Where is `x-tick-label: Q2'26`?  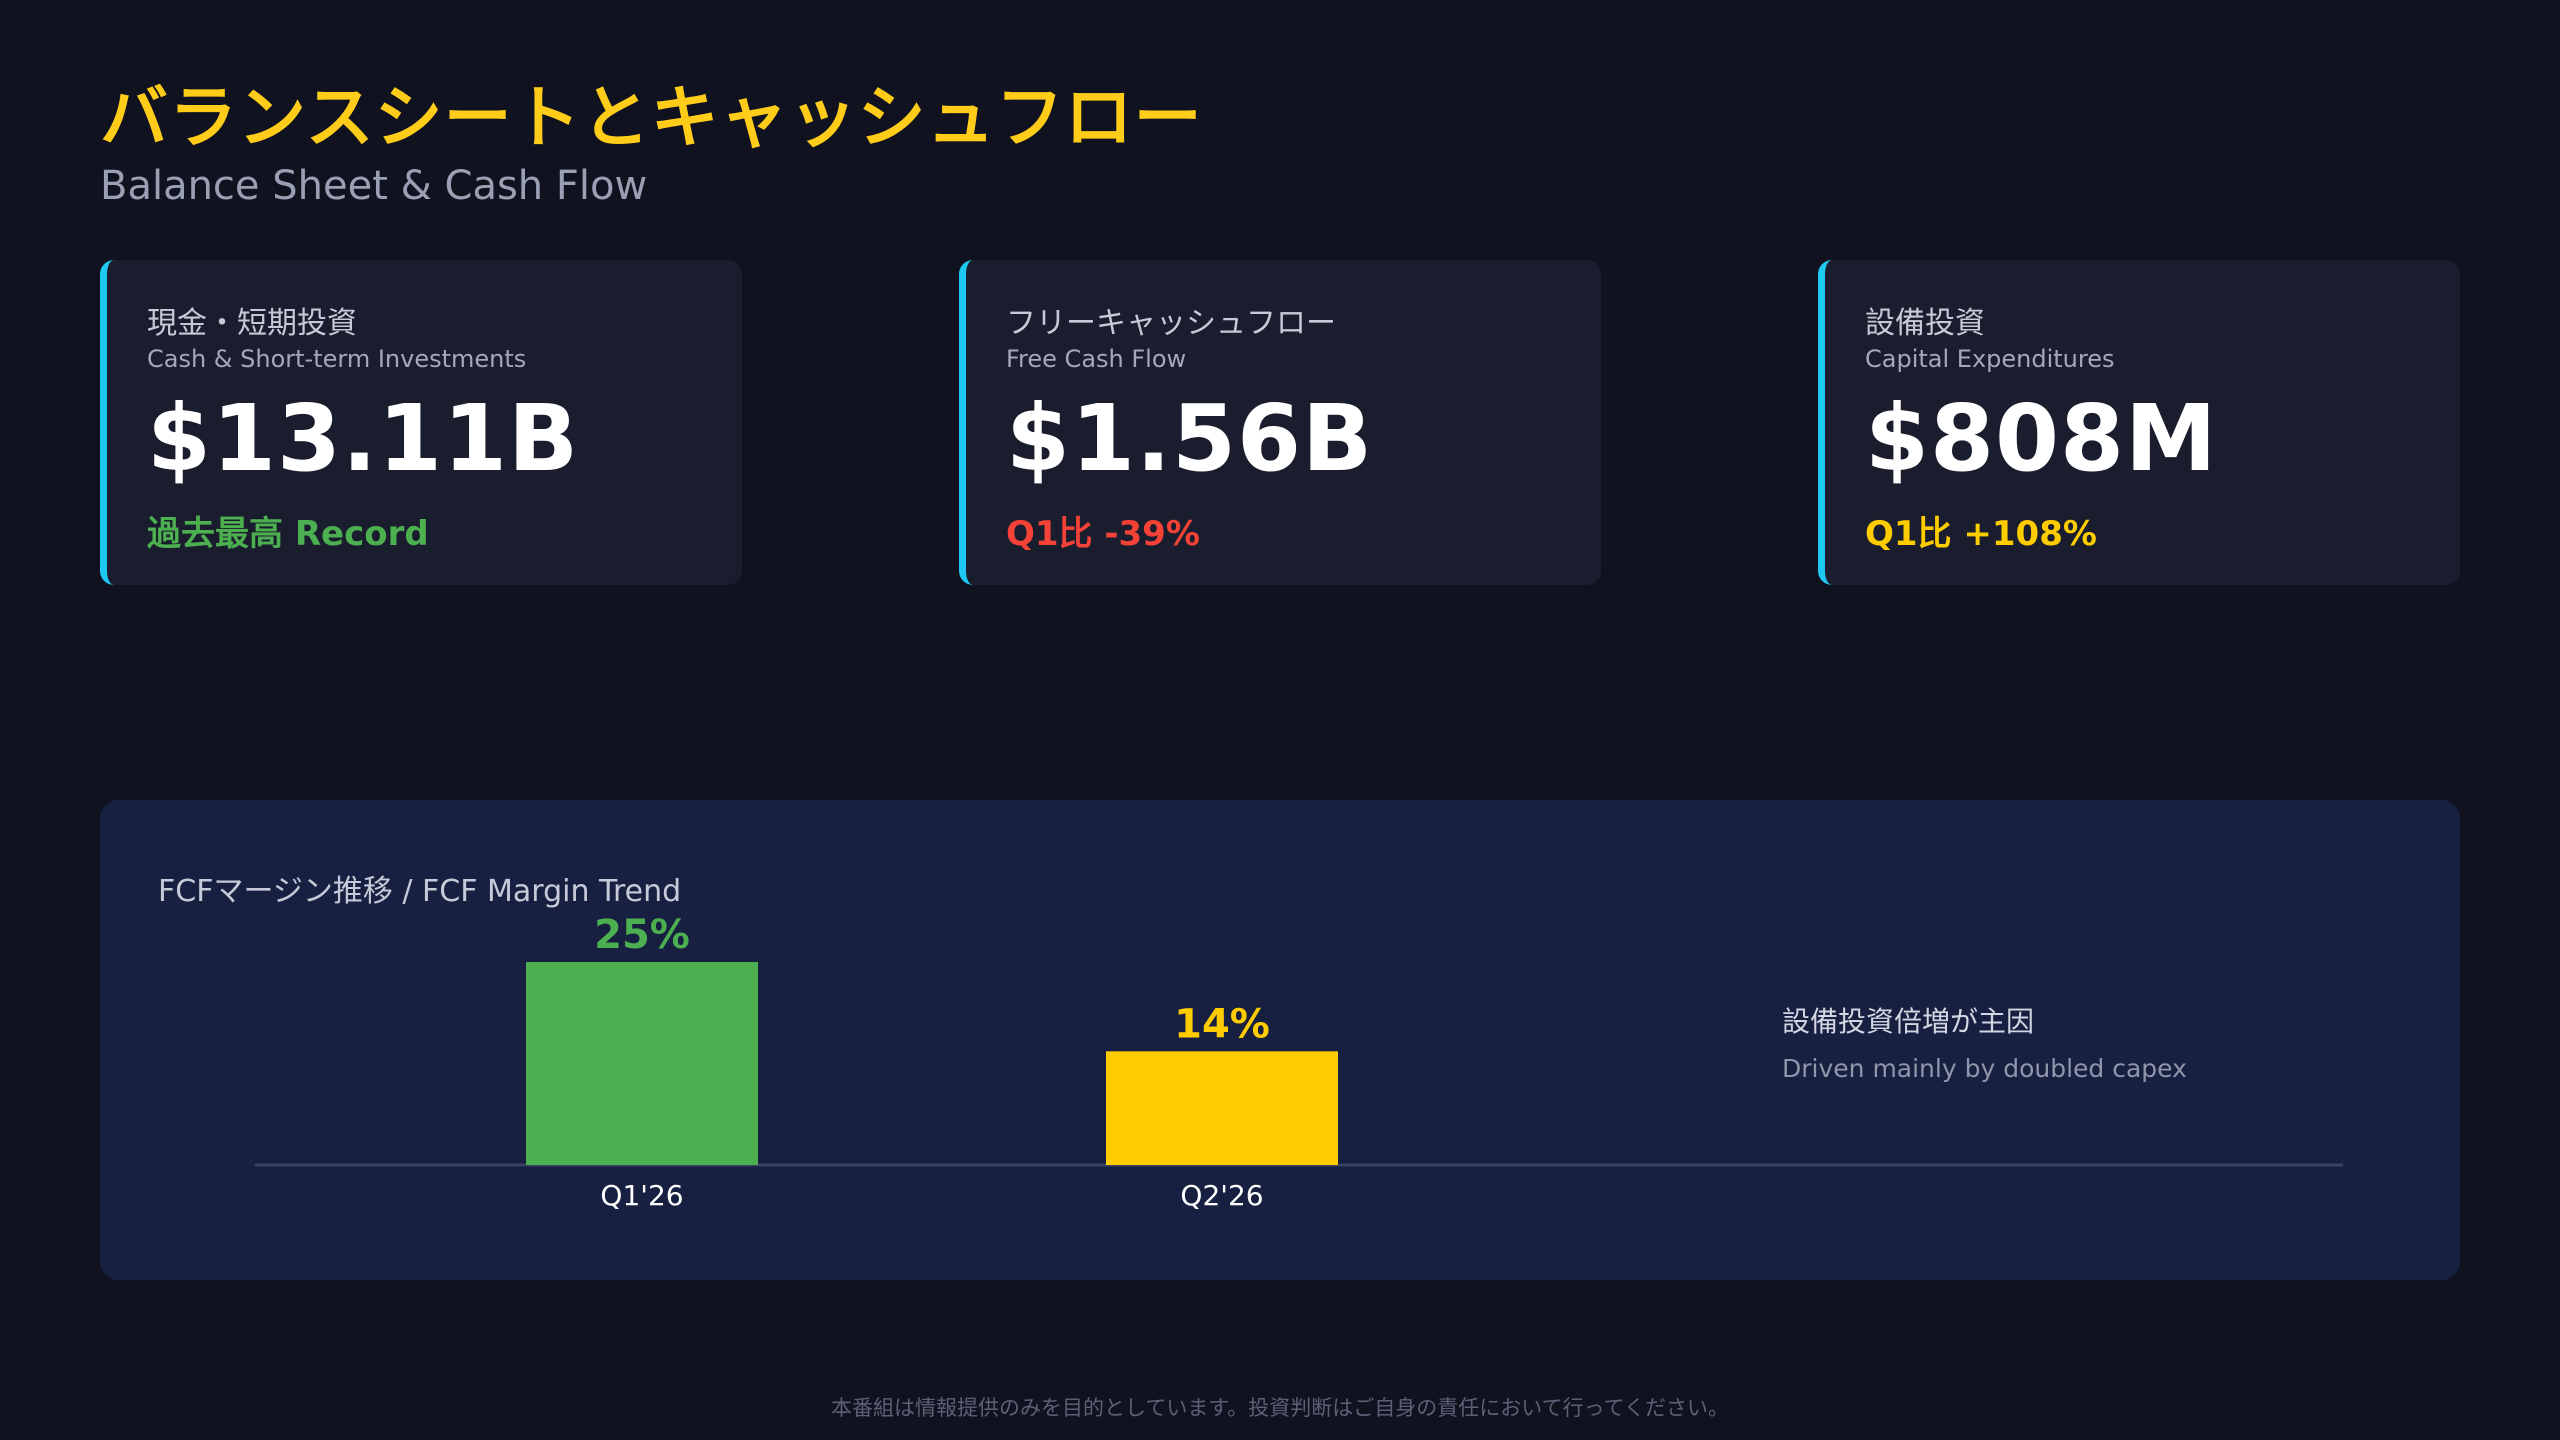 x-tick-label: Q2'26 is located at coordinates (1221, 1195).